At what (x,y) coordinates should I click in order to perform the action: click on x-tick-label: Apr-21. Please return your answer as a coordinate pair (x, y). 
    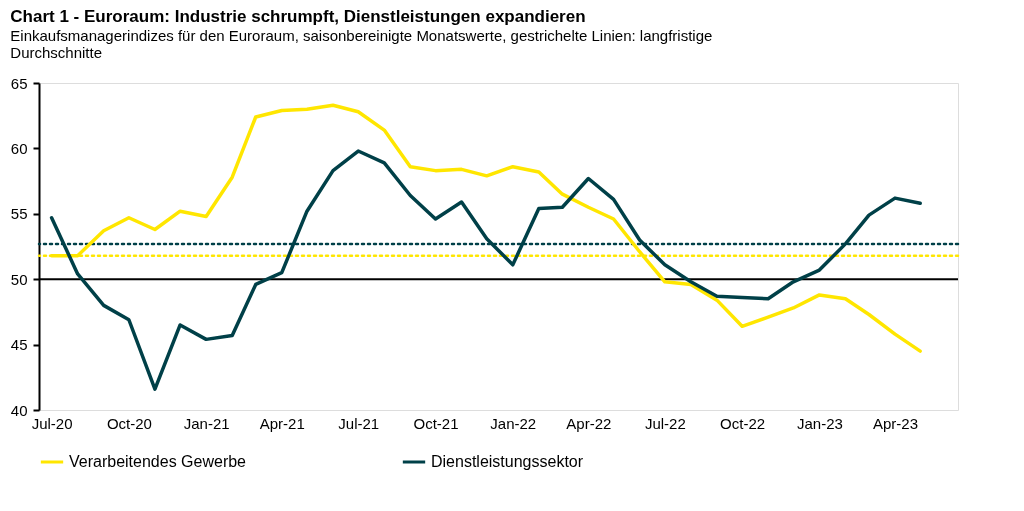
    Looking at the image, I should click on (282, 423).